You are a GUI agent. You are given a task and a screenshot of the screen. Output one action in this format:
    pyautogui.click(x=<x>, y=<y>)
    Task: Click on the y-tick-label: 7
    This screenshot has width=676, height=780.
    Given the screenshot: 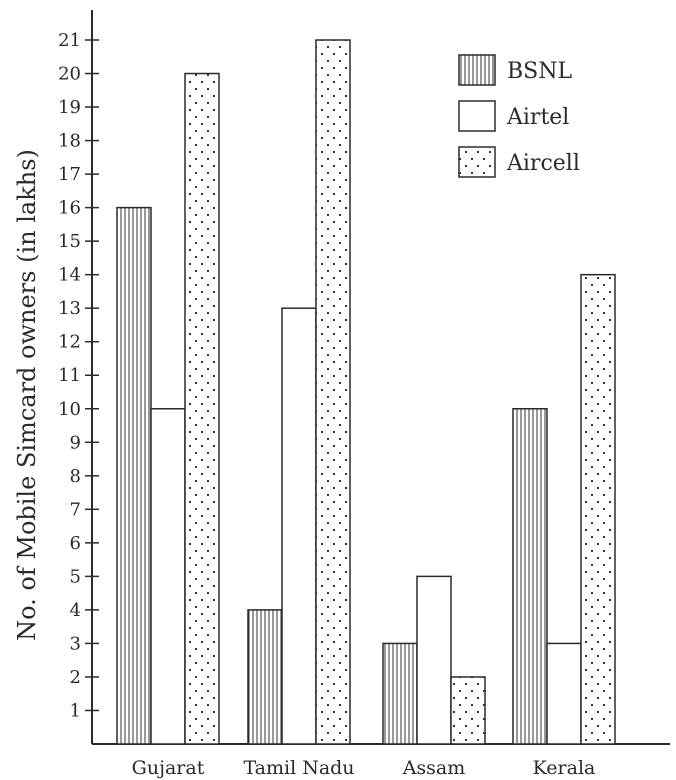 What is the action you would take?
    pyautogui.click(x=75, y=509)
    